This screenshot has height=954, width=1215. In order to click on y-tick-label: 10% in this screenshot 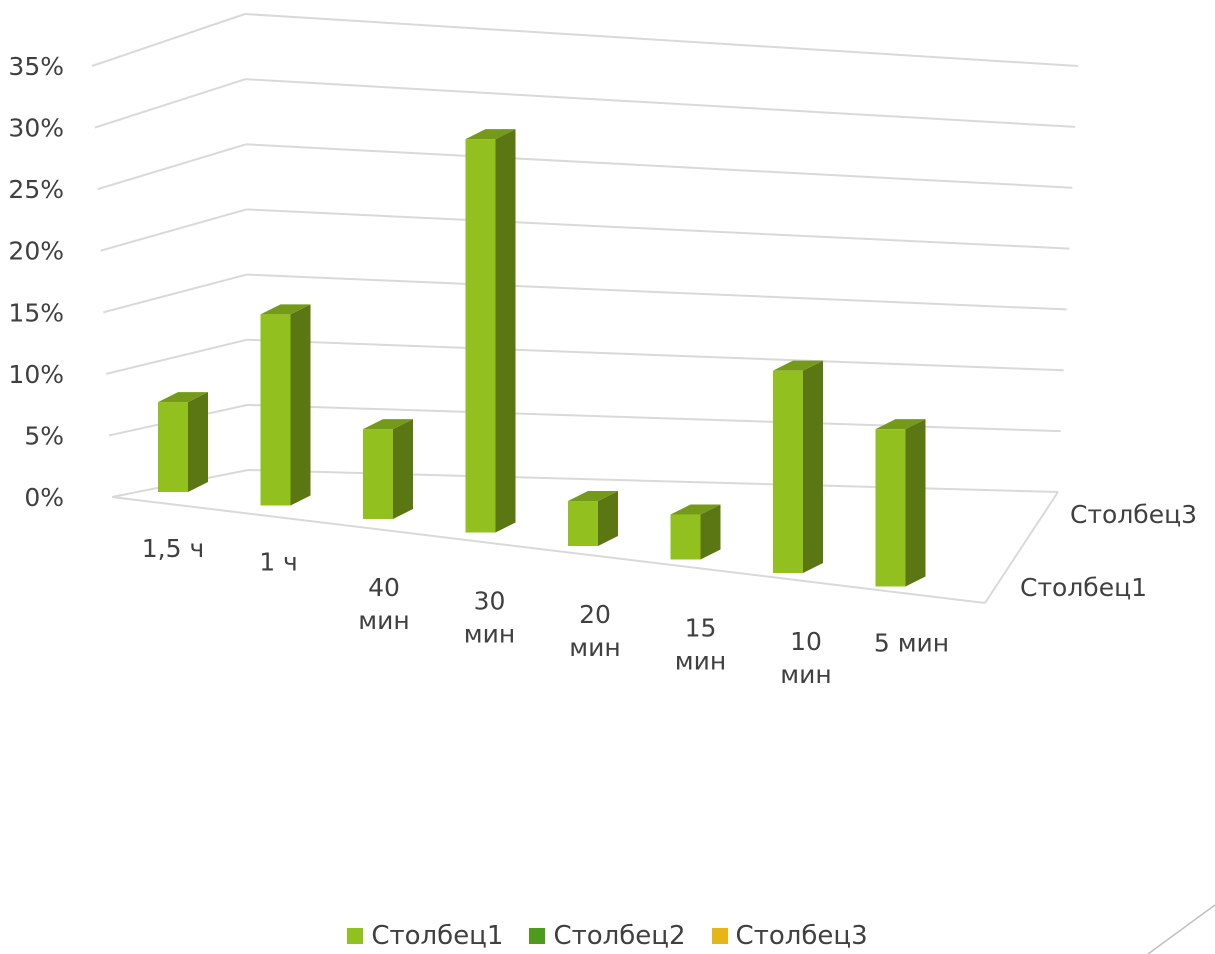, I will do `click(36, 374)`.